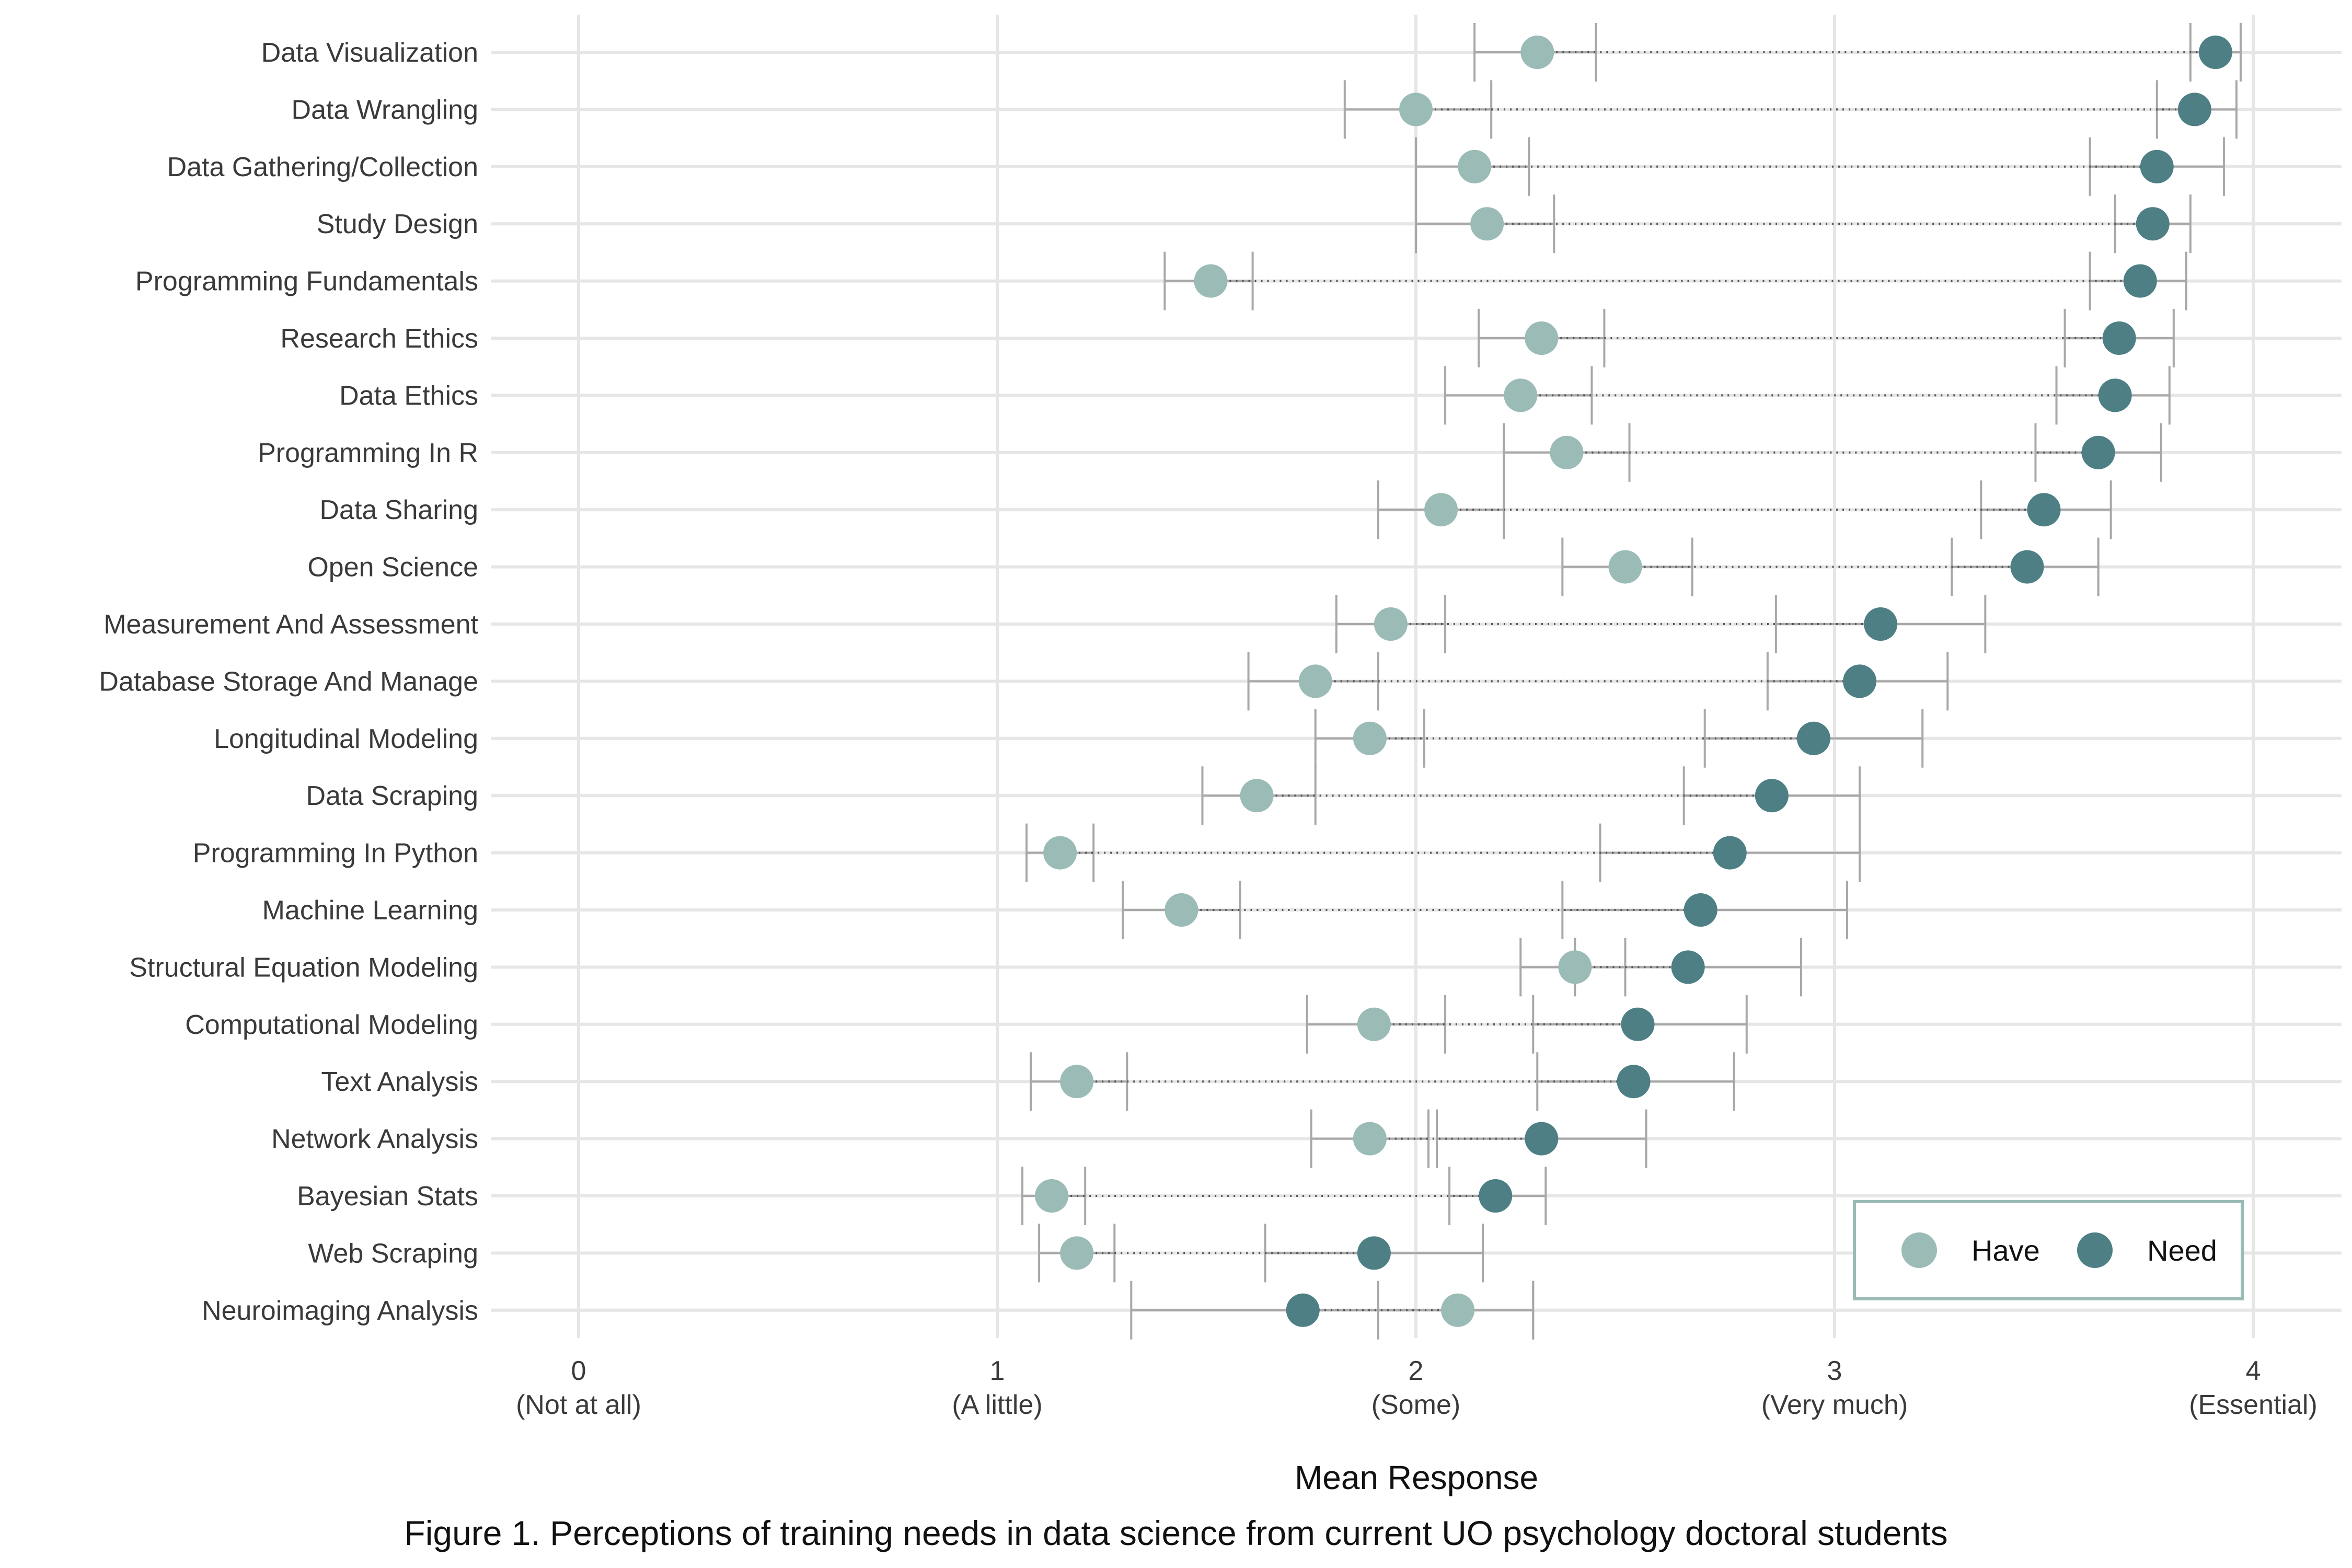 The image size is (2352, 1568). Describe the element at coordinates (368, 453) in the screenshot. I see `category-label: Programming In R` at that location.